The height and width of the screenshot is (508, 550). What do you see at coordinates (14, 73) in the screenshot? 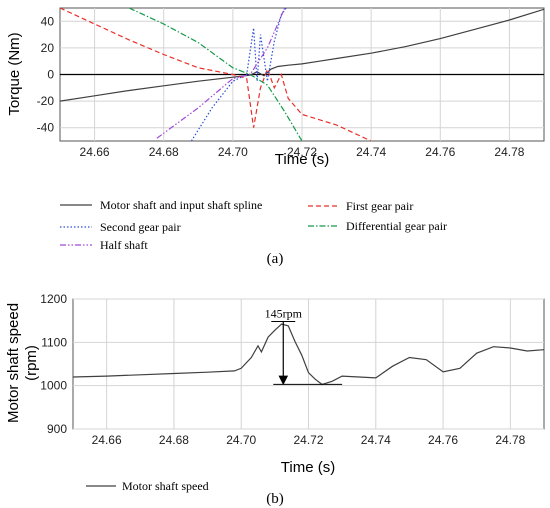
I see `chart-a-ylabel: Torque (Nm)` at bounding box center [14, 73].